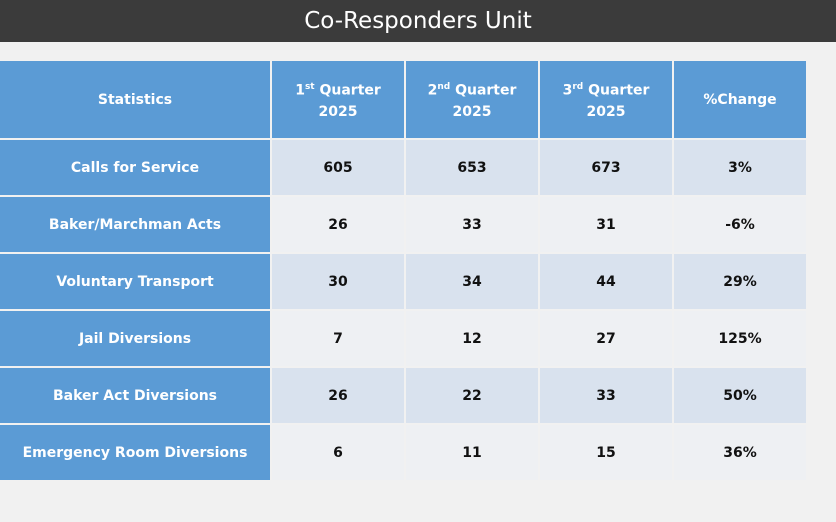 The width and height of the screenshot is (836, 522). Describe the element at coordinates (135, 224) in the screenshot. I see `row-label: Baker/Marchman Acts` at that location.